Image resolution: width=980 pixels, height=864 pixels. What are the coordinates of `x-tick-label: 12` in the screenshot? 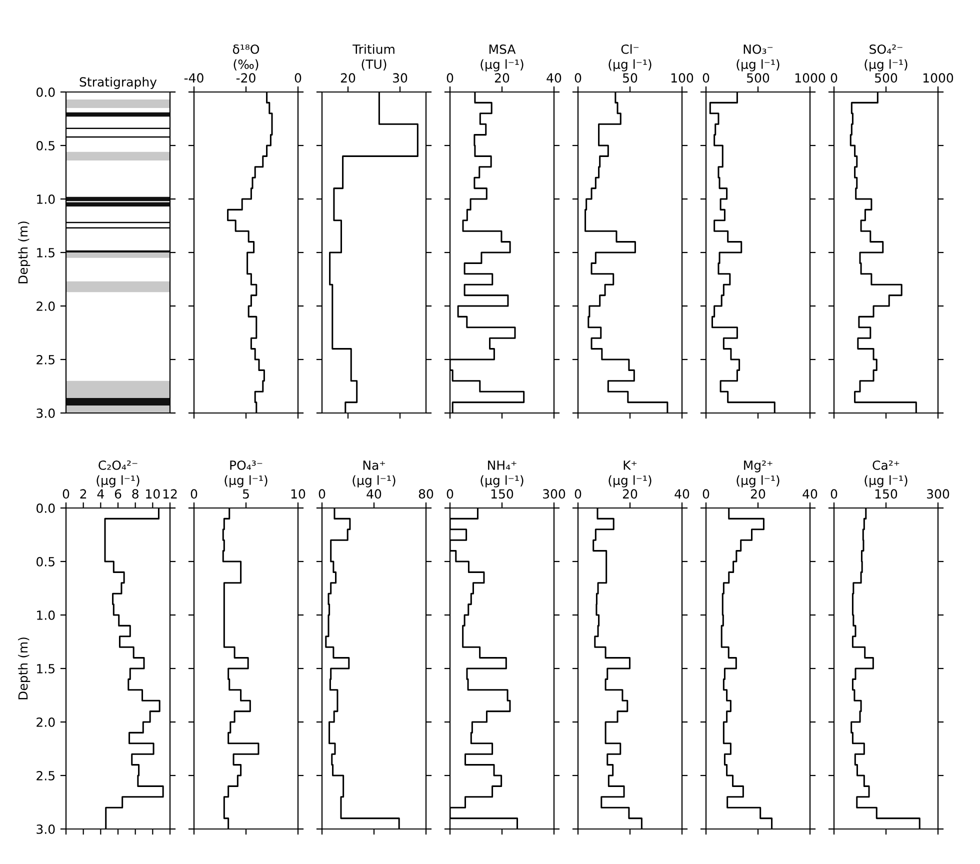 It's located at (170, 493).